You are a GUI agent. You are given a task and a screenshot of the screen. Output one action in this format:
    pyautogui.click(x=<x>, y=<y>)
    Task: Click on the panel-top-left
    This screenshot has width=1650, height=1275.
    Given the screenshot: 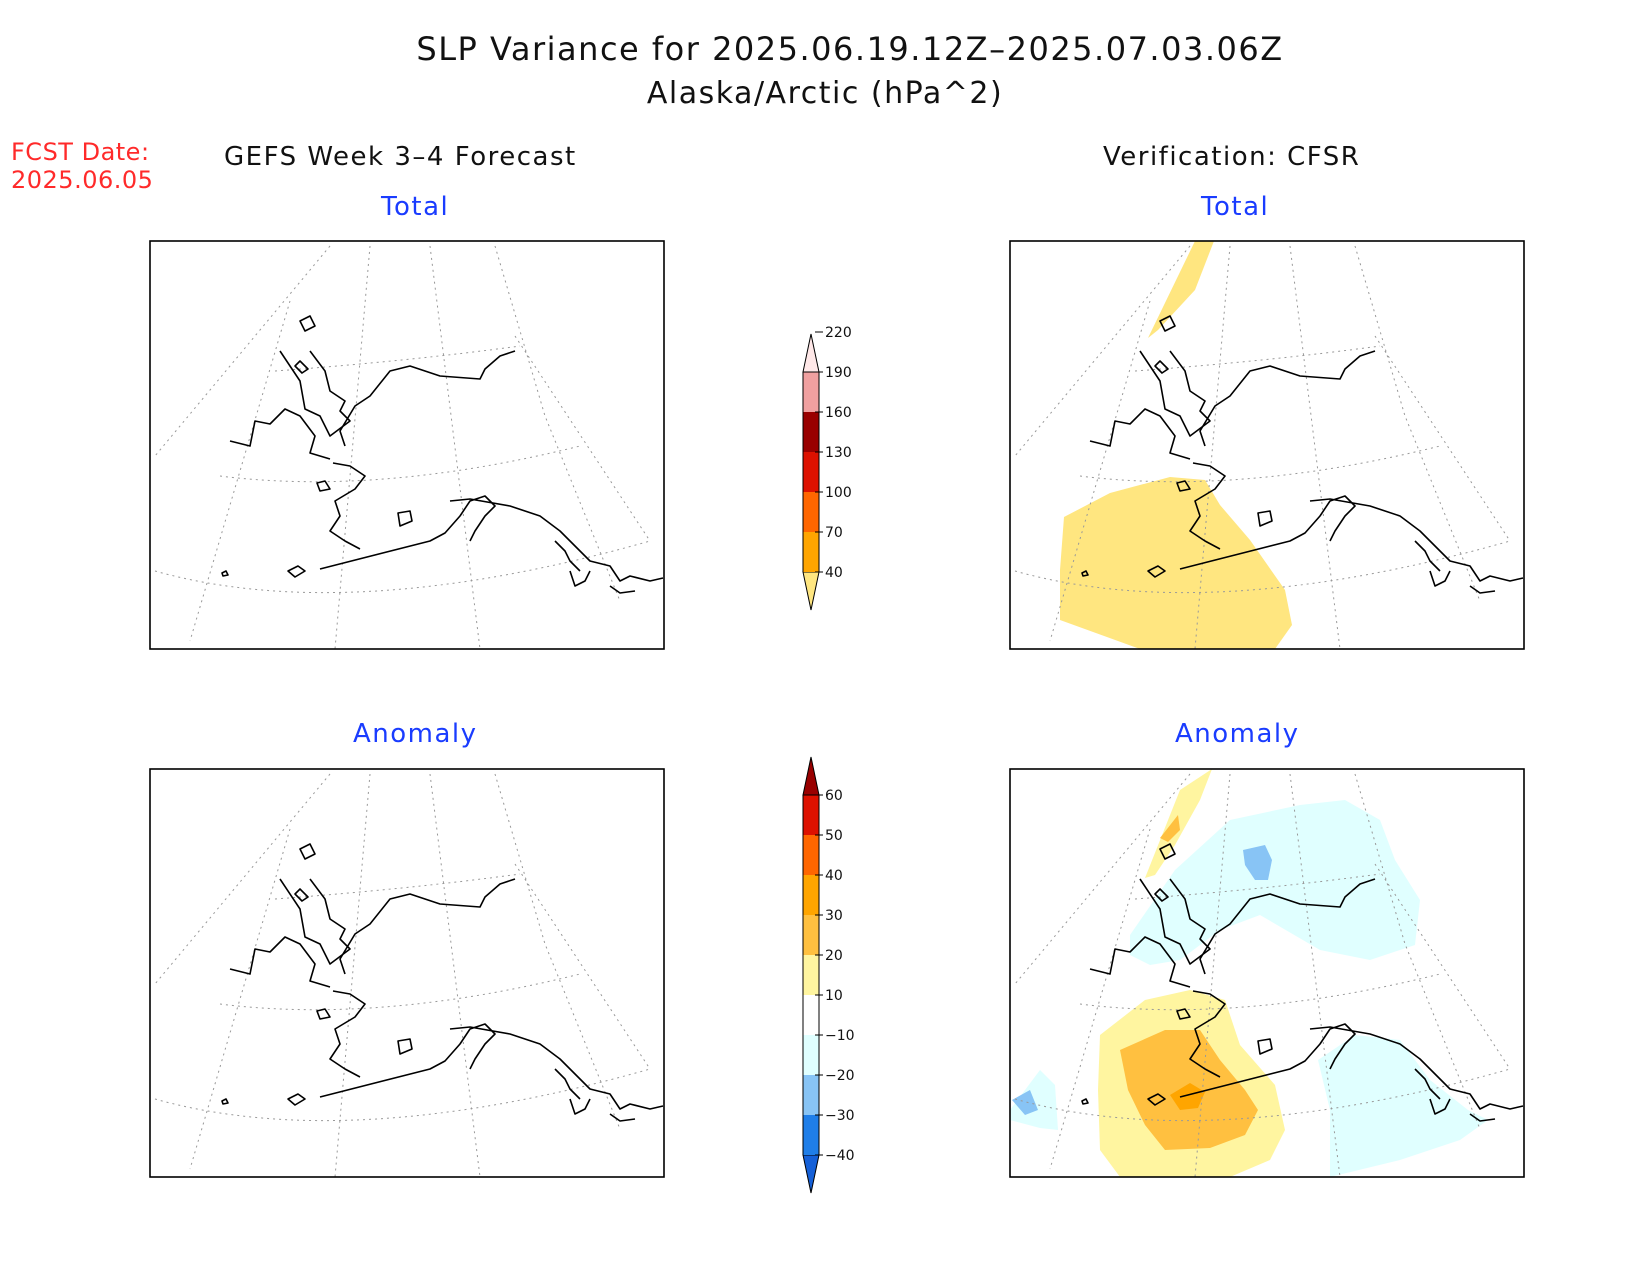 What is the action you would take?
    pyautogui.click(x=409, y=447)
    